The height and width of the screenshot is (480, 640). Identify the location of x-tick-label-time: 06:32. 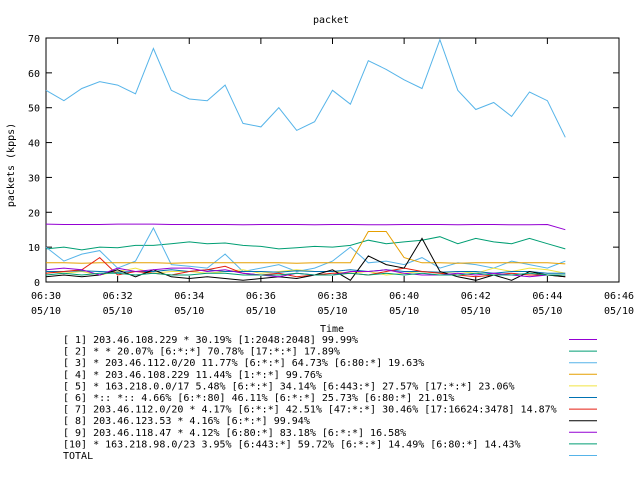
(118, 296).